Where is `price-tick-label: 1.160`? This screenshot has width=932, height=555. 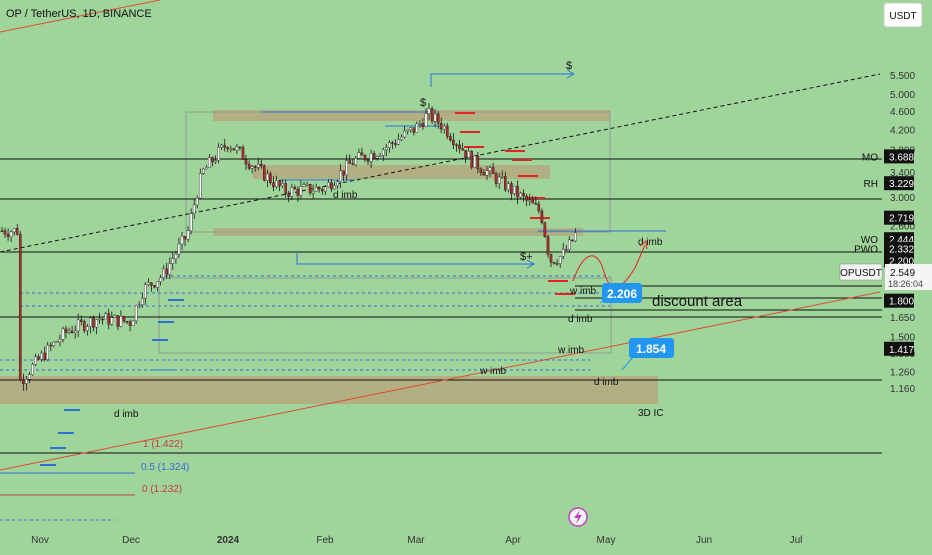
price-tick-label: 1.160 is located at coordinates (902, 389).